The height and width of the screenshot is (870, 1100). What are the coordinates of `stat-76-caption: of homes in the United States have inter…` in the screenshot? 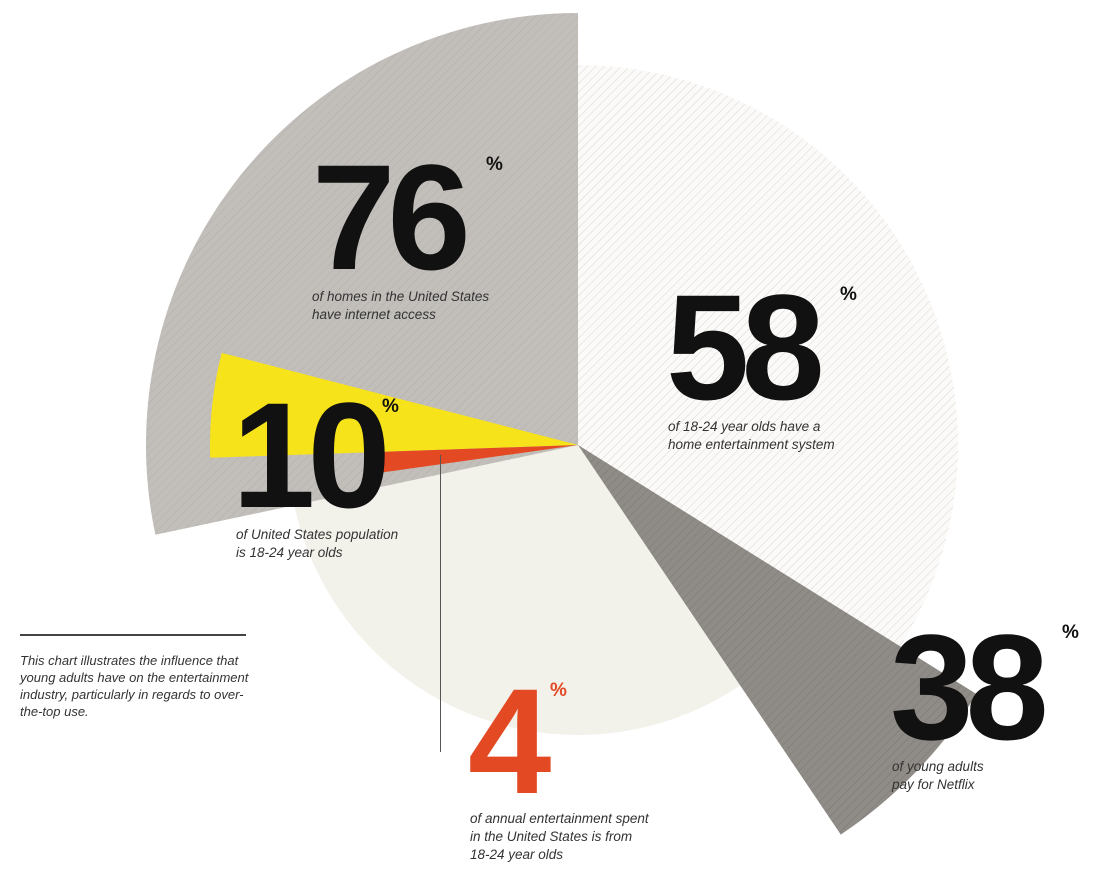 It's located at (401, 305).